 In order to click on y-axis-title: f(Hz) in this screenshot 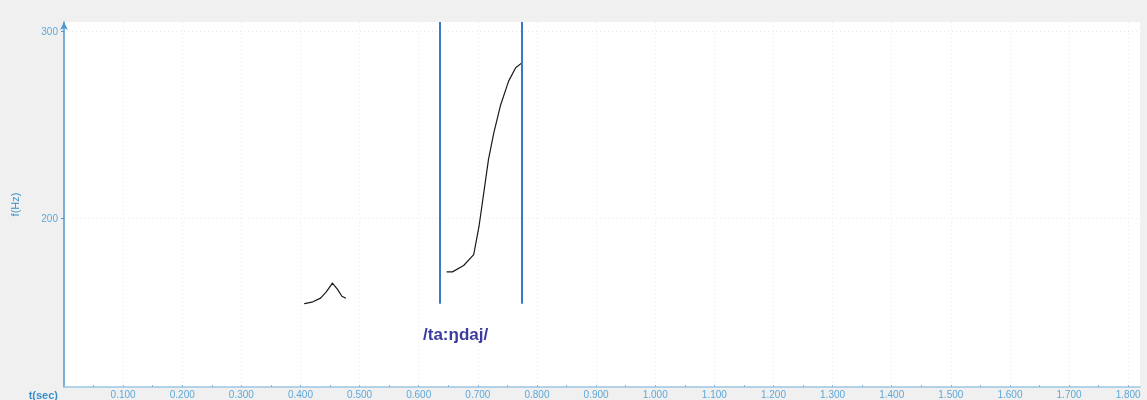, I will do `click(14, 204)`.